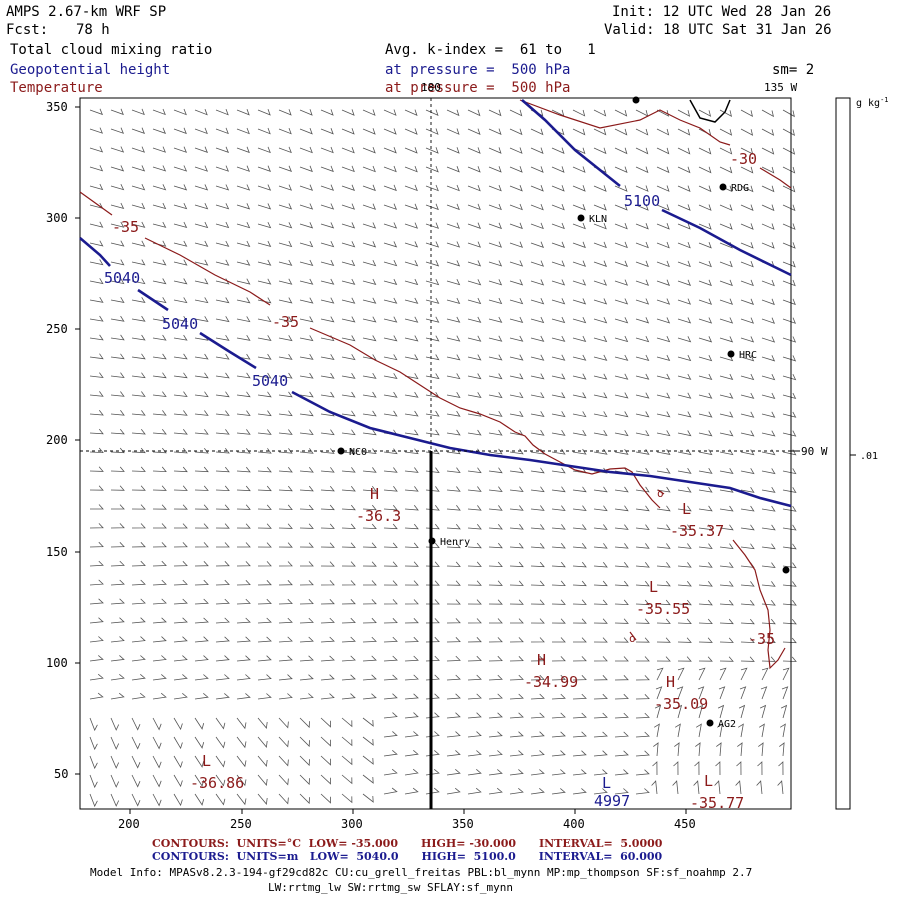 The height and width of the screenshot is (900, 900). I want to click on x-tick-label: 350, so click(463, 824).